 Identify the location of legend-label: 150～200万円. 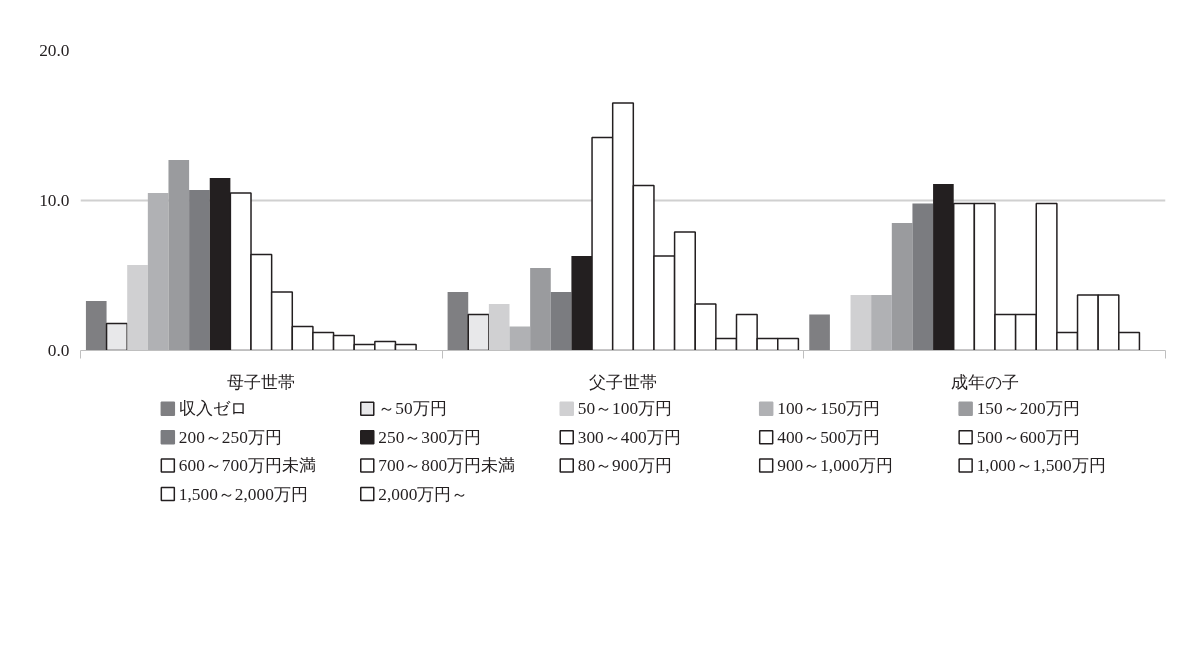
(1028, 409).